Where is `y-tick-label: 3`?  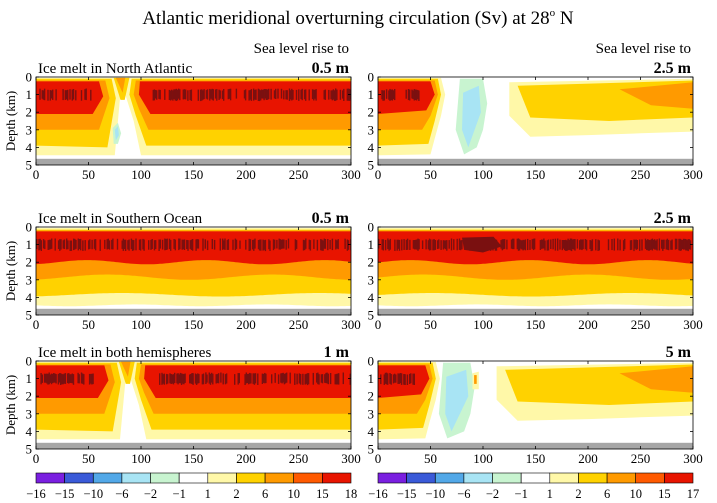
y-tick-label: 3 is located at coordinates (371, 413).